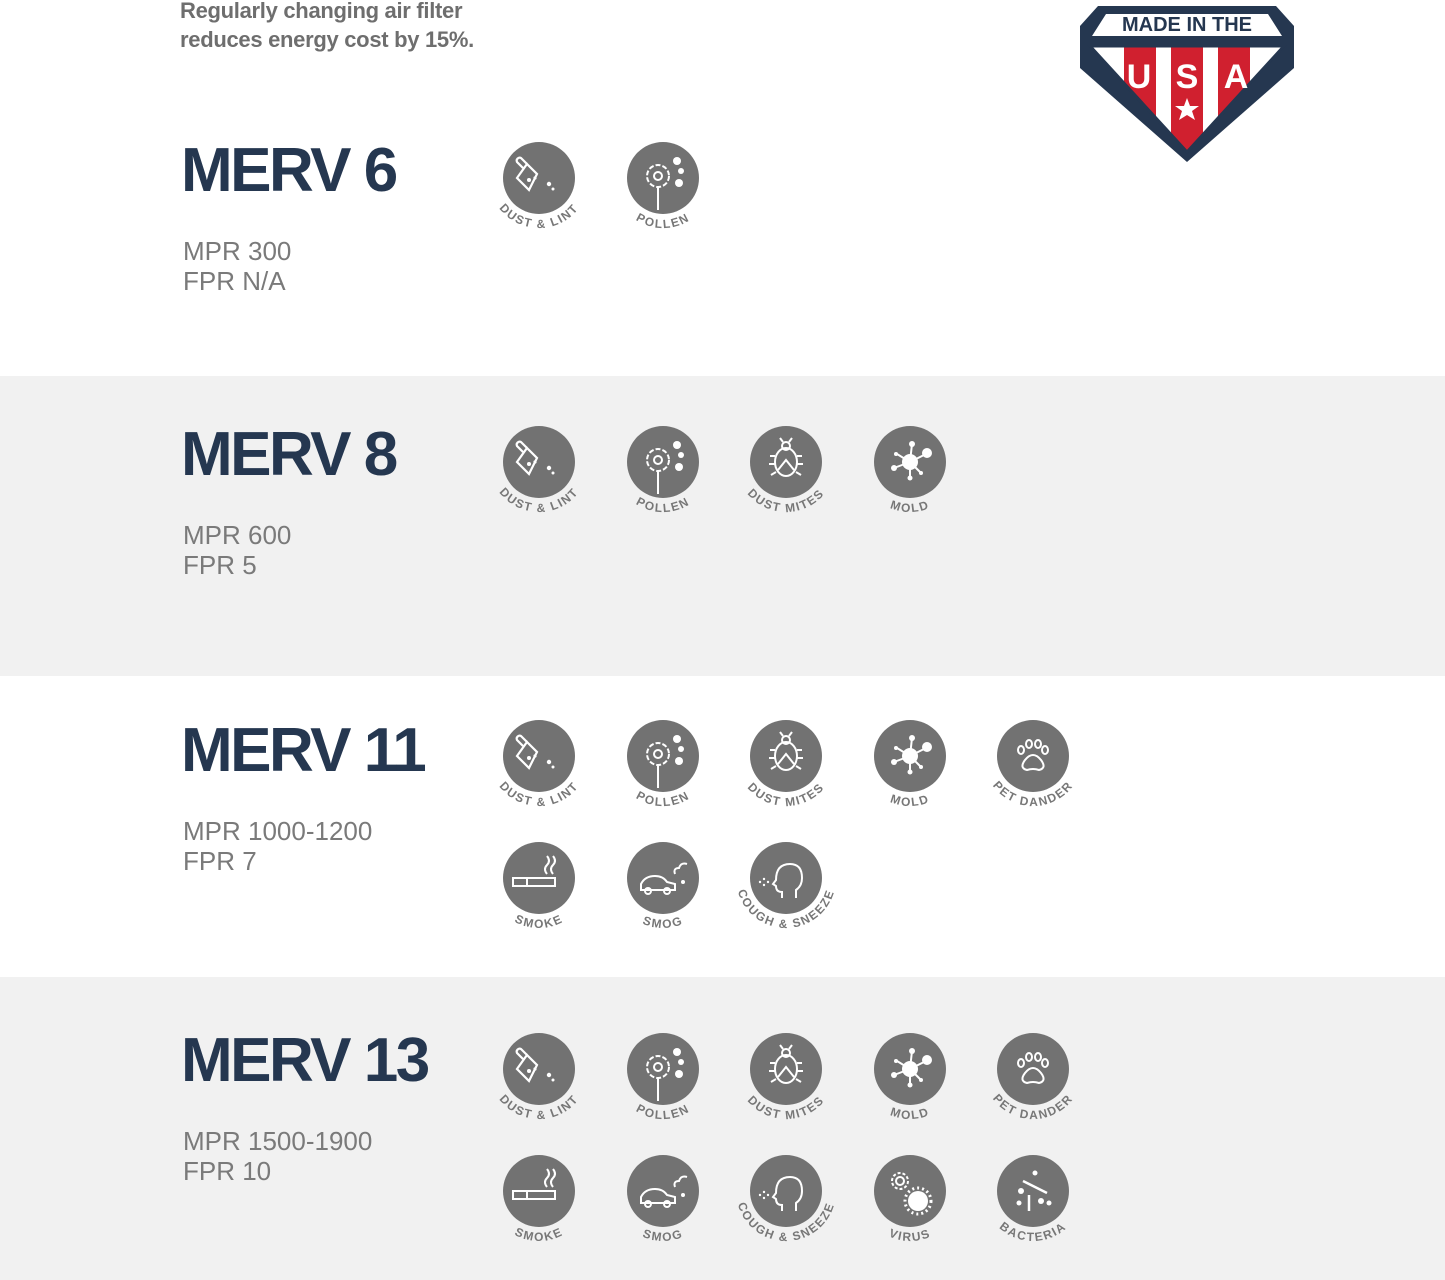 The image size is (1445, 1280). Describe the element at coordinates (327, 39) in the screenshot. I see `intro-line-2: reduces energy cost by 15%.` at that location.